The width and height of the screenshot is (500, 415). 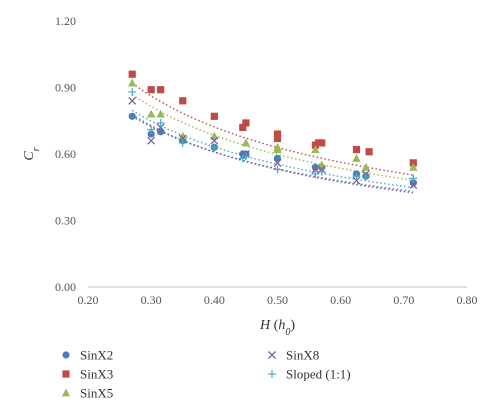 I want to click on legend-item: SinX8, so click(x=293, y=355).